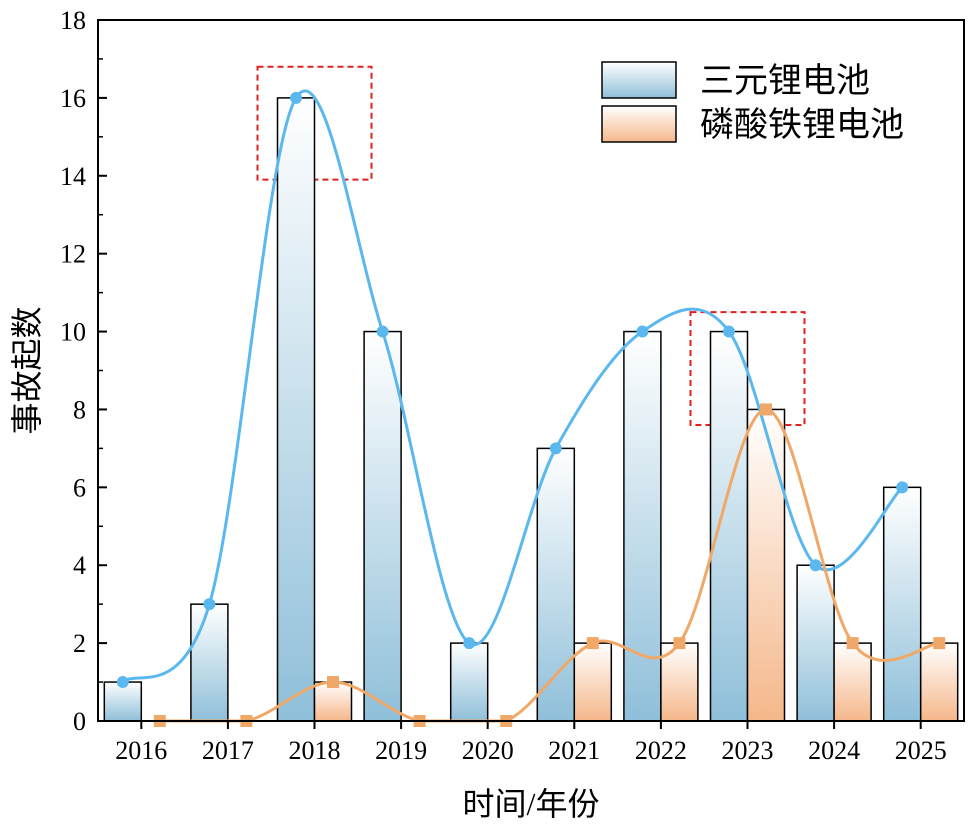 The width and height of the screenshot is (973, 827). What do you see at coordinates (766, 409) in the screenshot?
I see `point-lfp-2023` at bounding box center [766, 409].